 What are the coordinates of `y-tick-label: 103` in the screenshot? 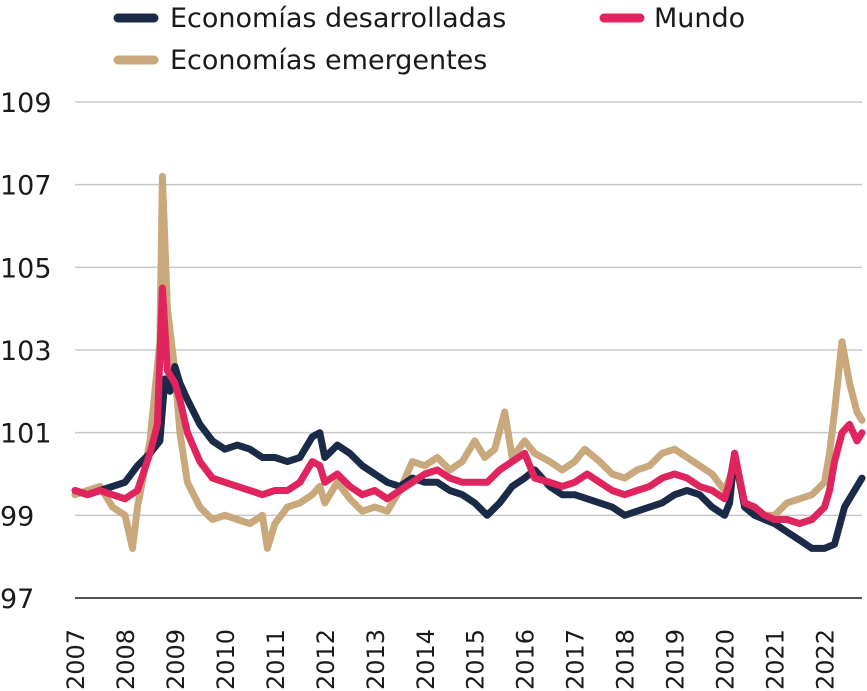 It's located at (26, 351).